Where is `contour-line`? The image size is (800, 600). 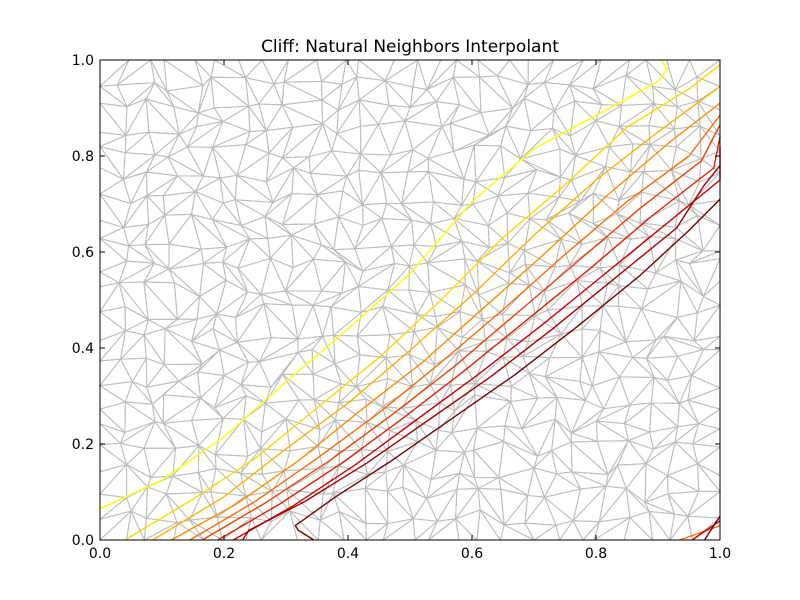
contour-line is located at coordinates (712, 528).